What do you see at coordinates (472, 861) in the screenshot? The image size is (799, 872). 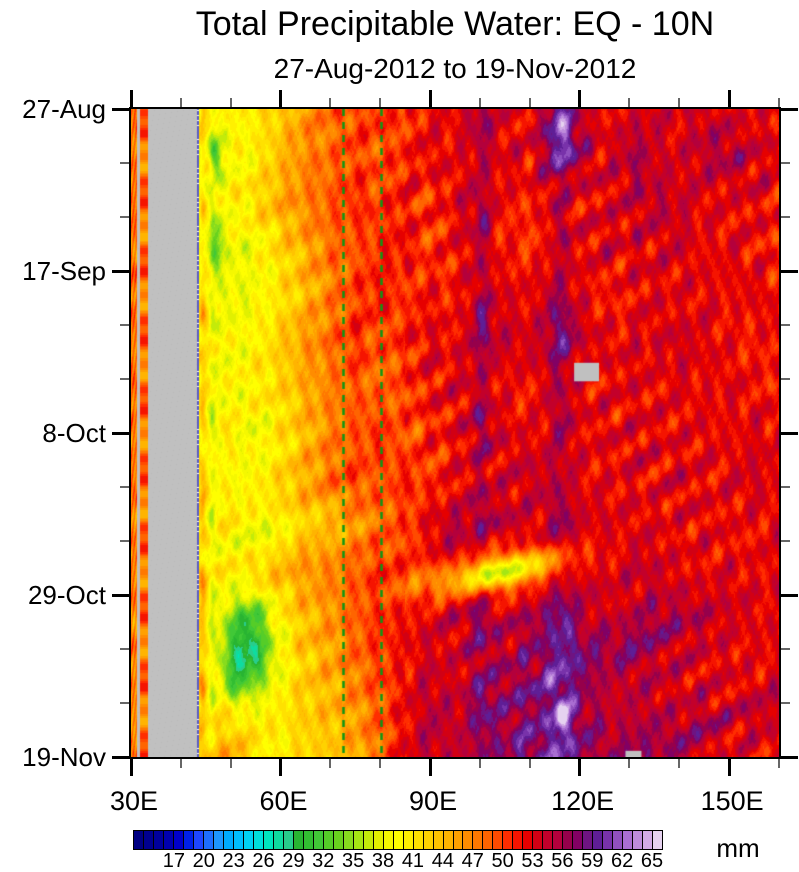 I see `colorbar-tick-label-47: 47` at bounding box center [472, 861].